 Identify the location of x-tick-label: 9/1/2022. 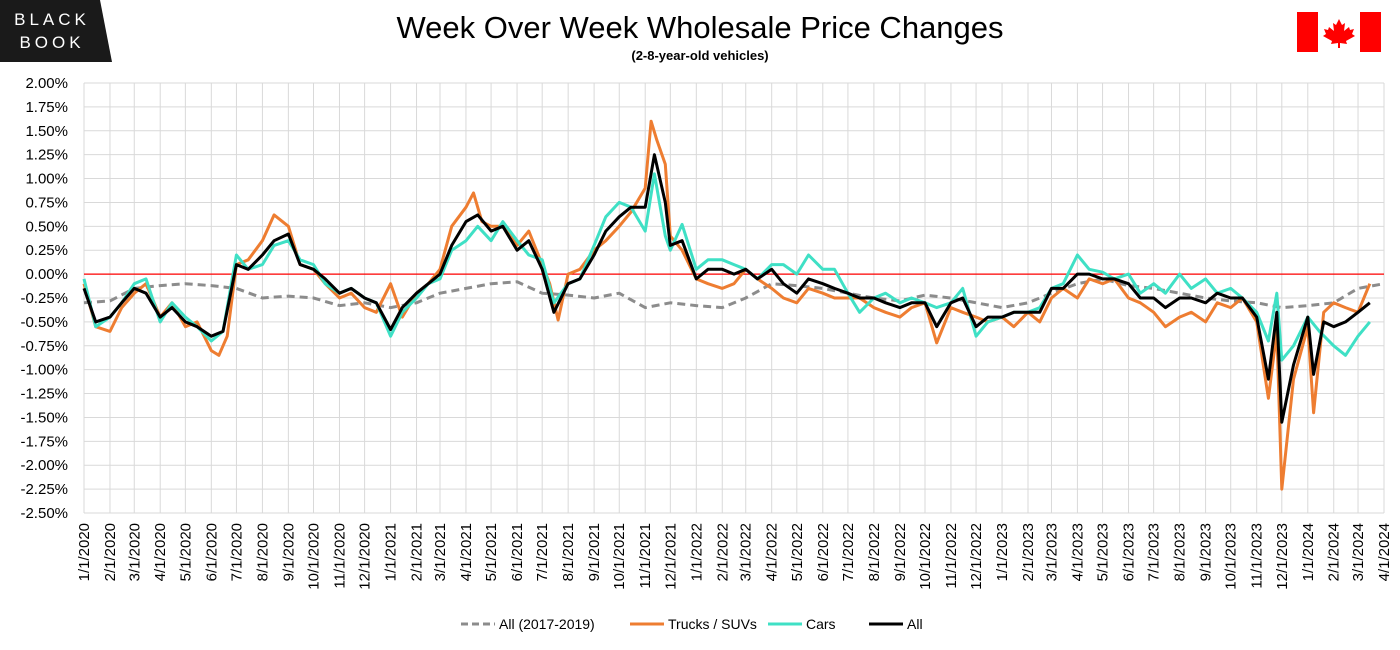
(900, 552).